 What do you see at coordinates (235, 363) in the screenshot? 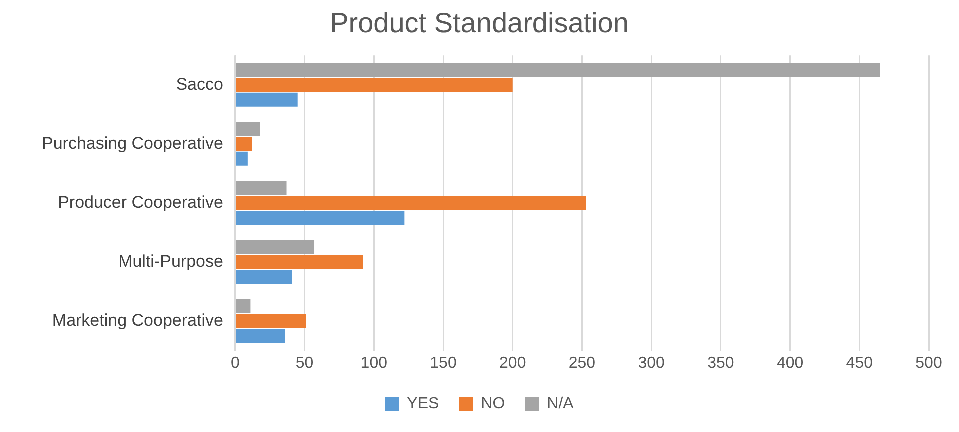
I see `x-tick-label: 0` at bounding box center [235, 363].